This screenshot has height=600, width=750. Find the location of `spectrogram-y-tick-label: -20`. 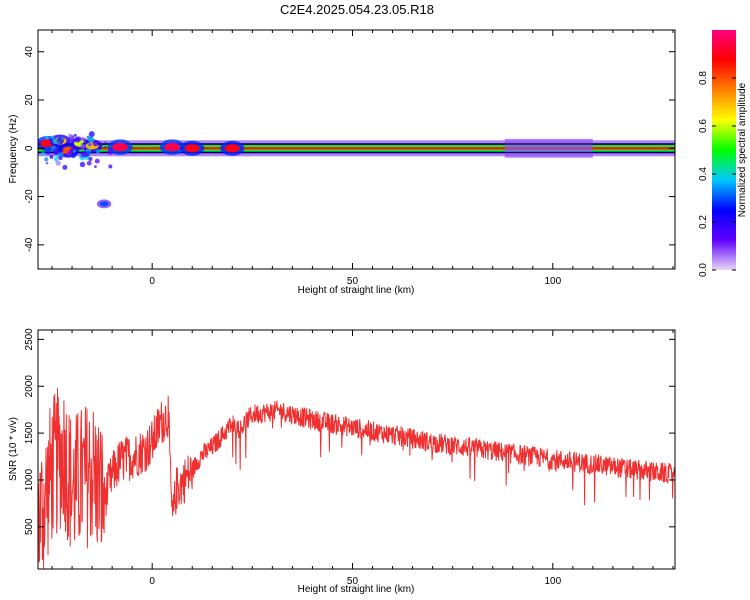

spectrogram-y-tick-label: -20 is located at coordinates (29, 196).